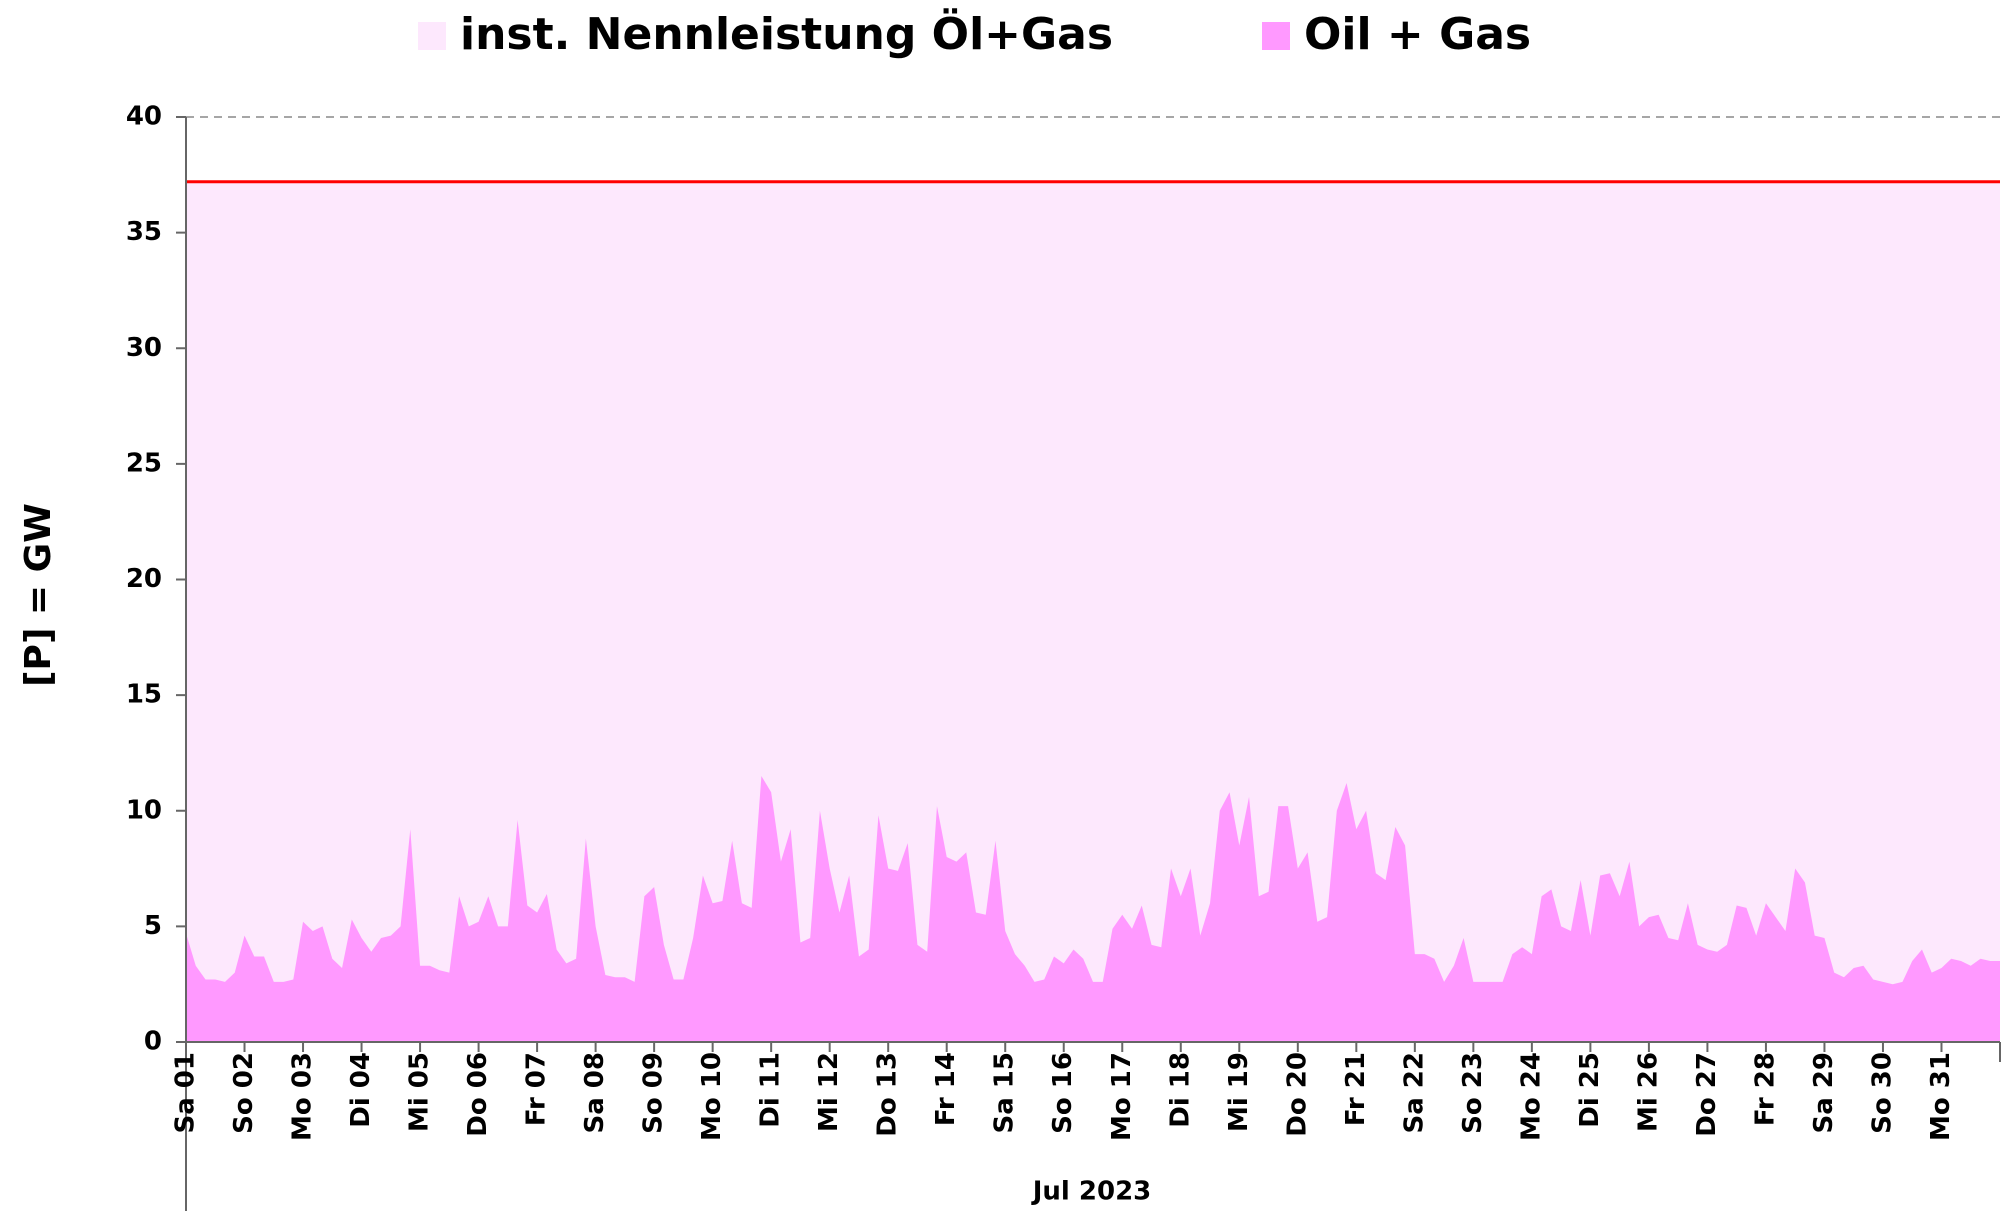  What do you see at coordinates (144, 117) in the screenshot?
I see `y-tick-label: 40` at bounding box center [144, 117].